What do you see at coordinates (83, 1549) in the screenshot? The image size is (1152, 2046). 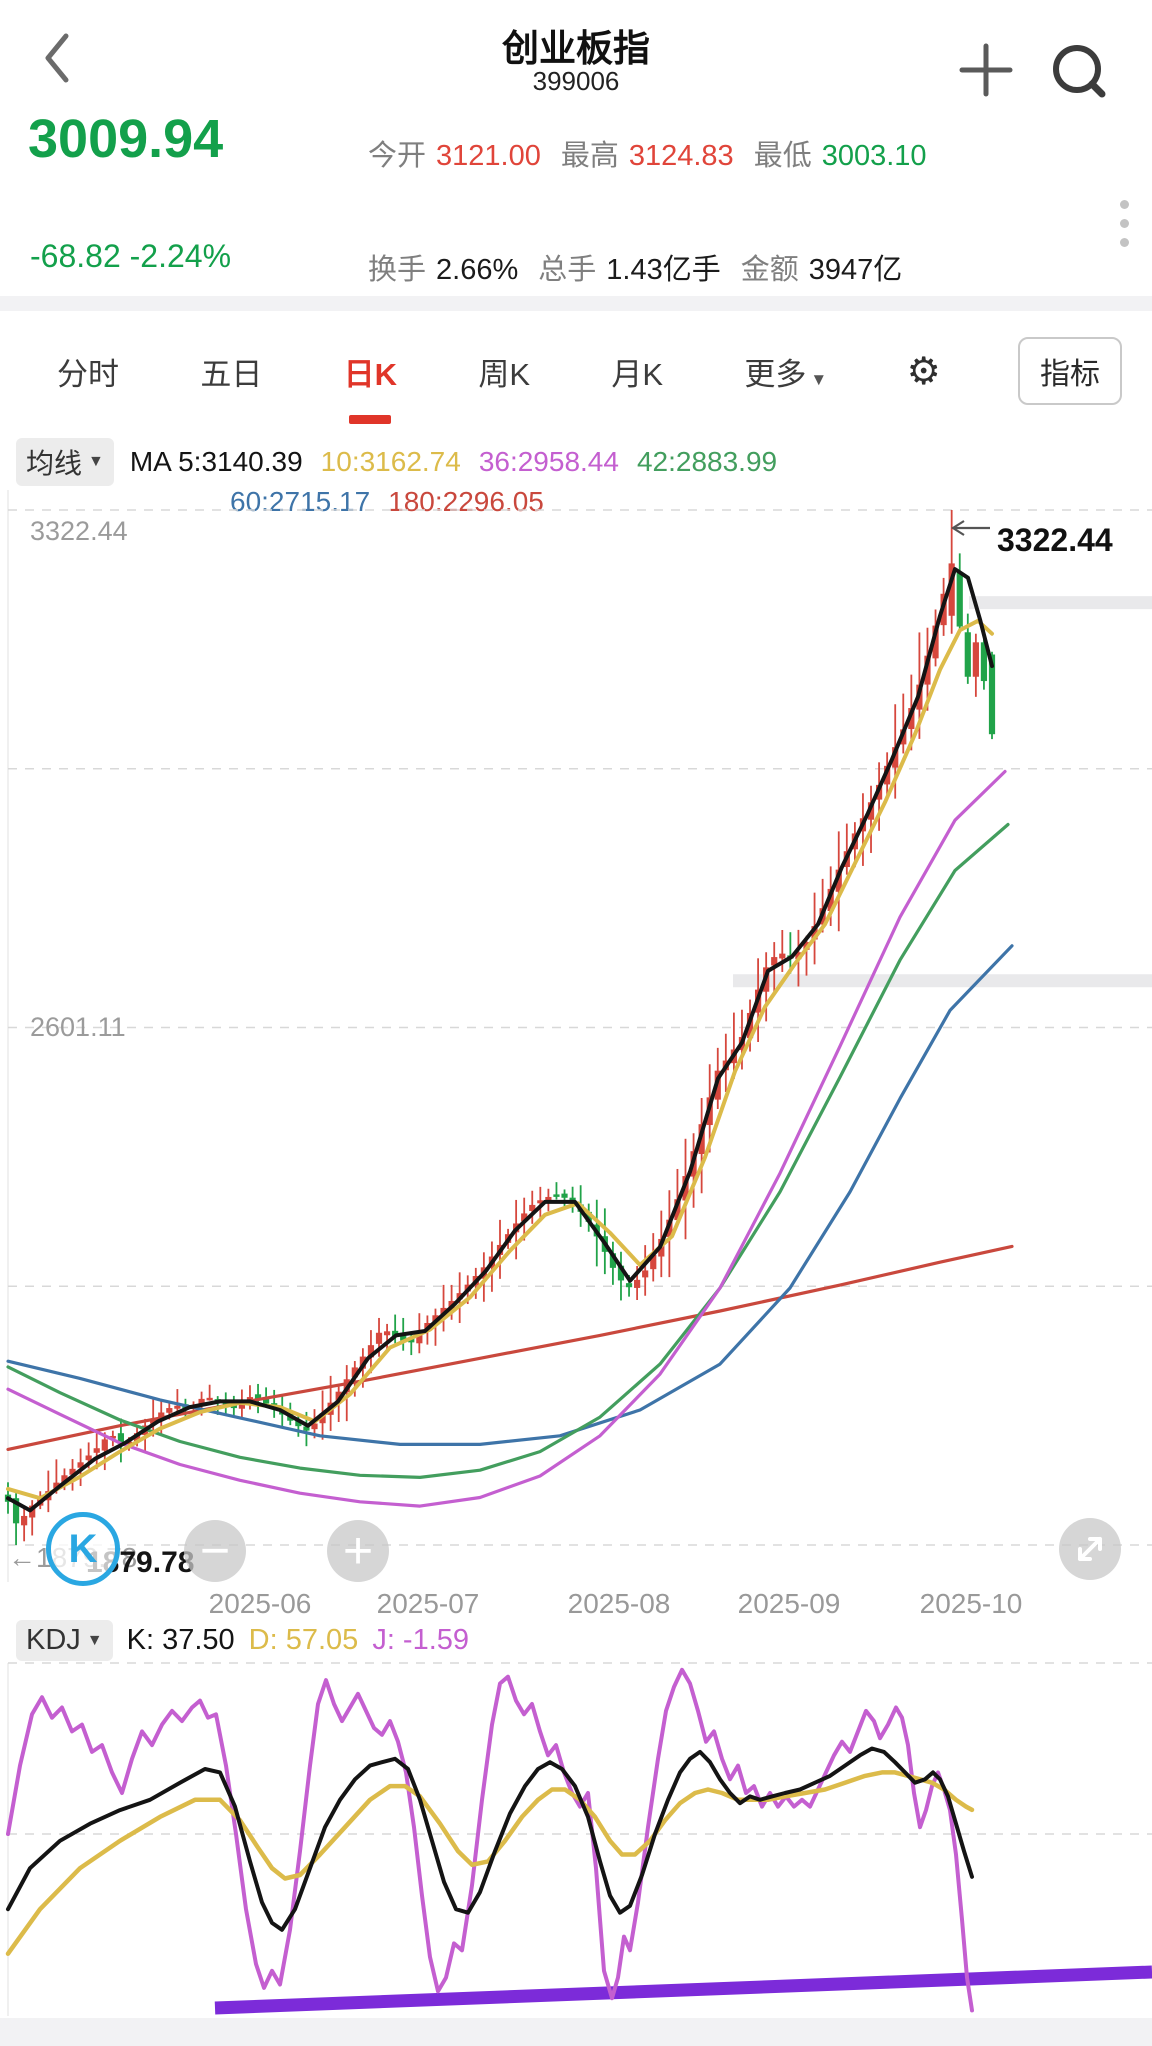 I see `kline-badge: K` at bounding box center [83, 1549].